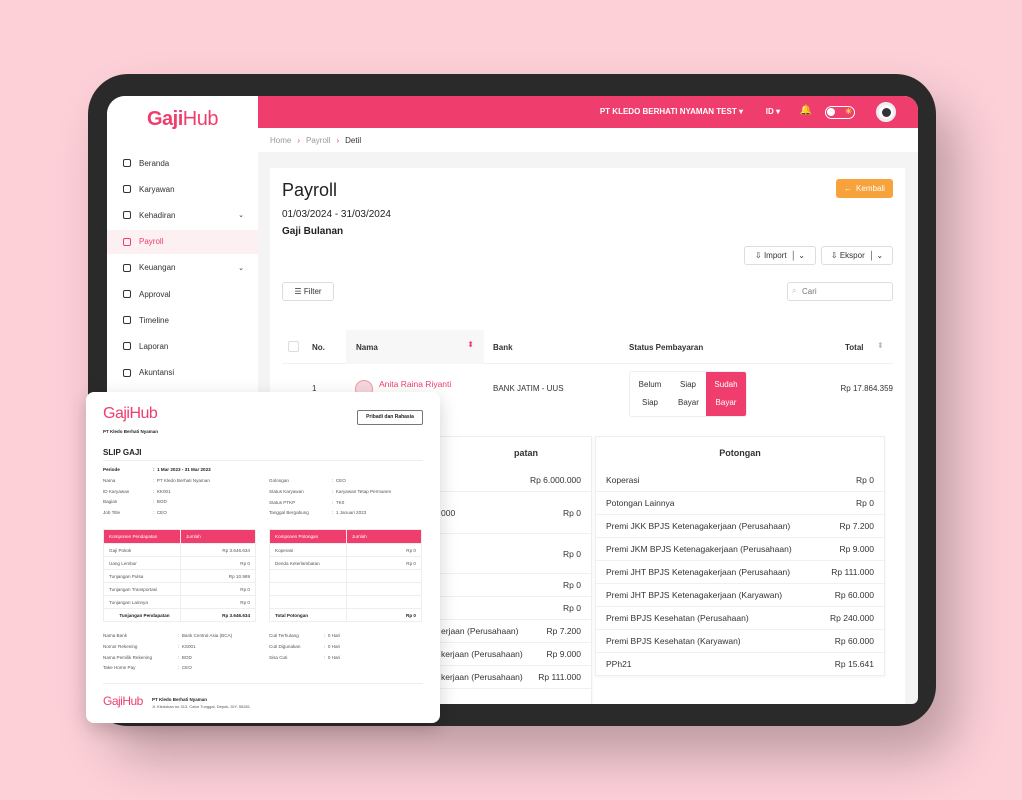 This screenshot has width=1022, height=800. What do you see at coordinates (511, 677) in the screenshot?
I see `pendapatan-row: kerjaan (Perusahaan) Rp 111.000` at bounding box center [511, 677].